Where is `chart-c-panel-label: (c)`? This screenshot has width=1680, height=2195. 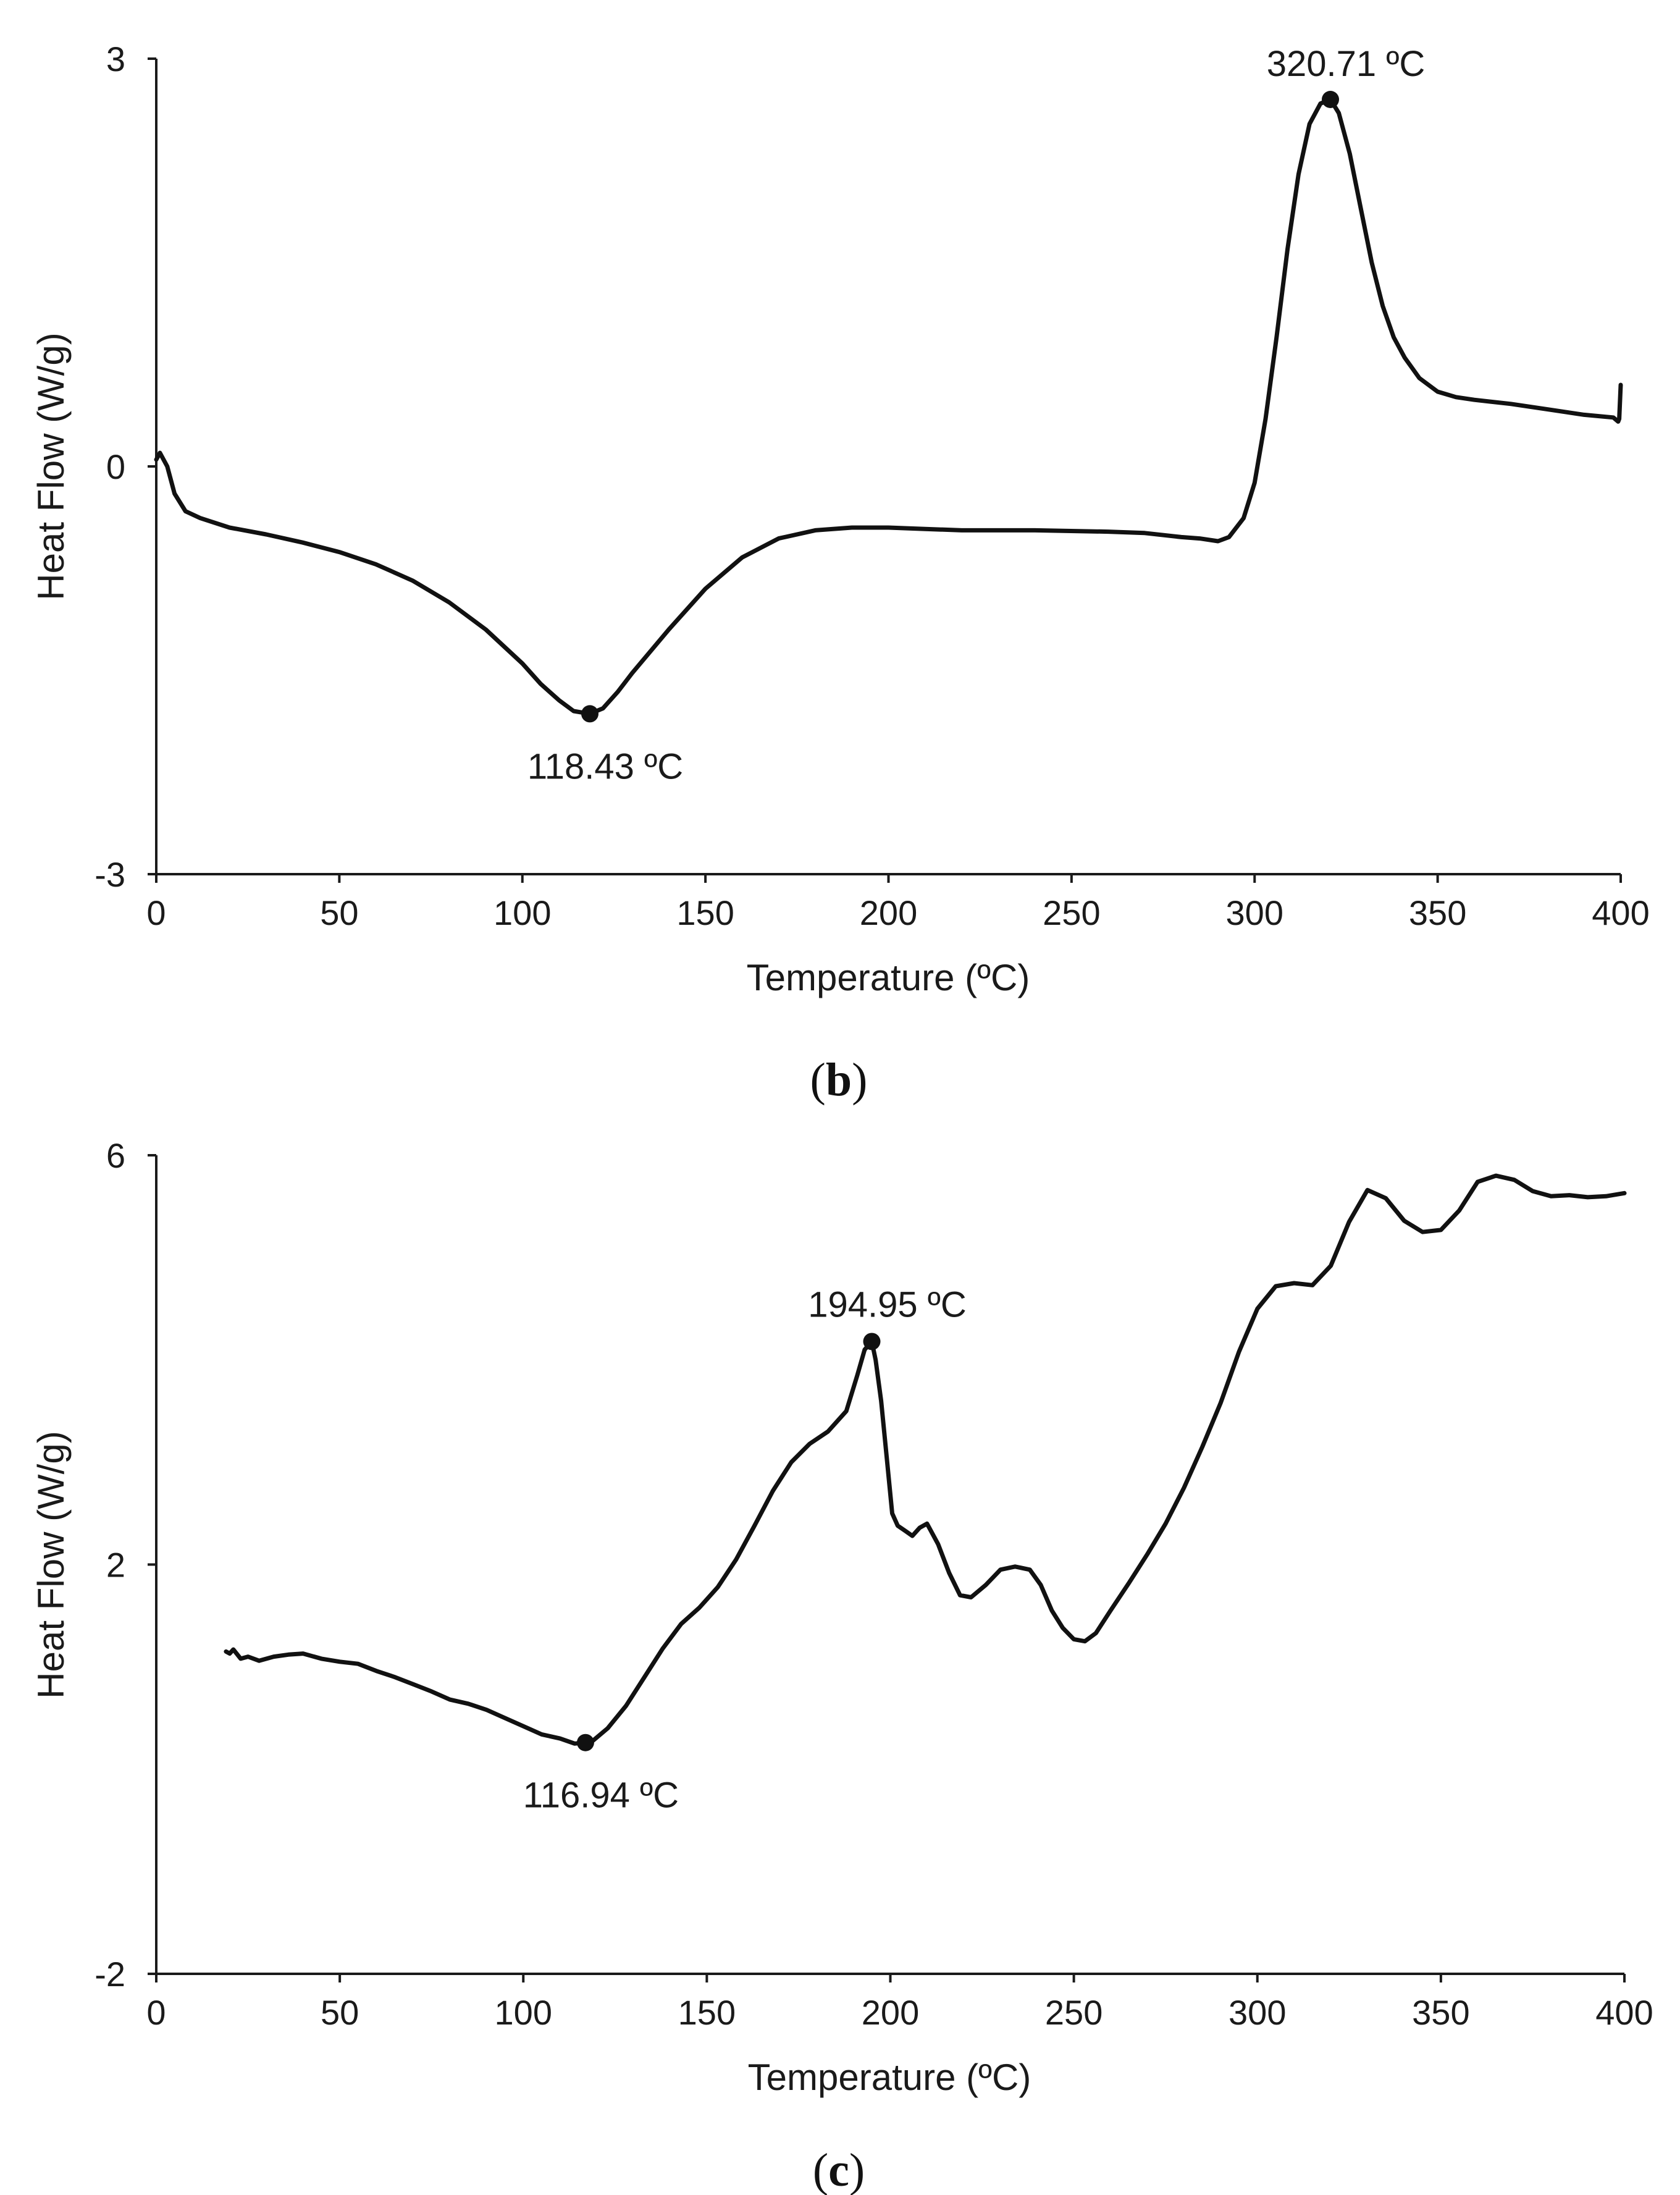 chart-c-panel-label: (c) is located at coordinates (839, 2169).